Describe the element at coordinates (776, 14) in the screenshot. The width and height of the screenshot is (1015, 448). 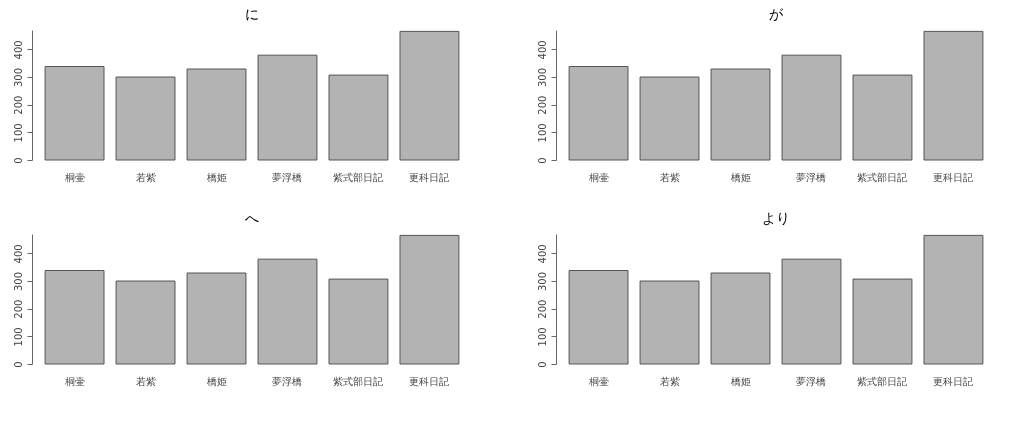
I see `chart-title: が` at that location.